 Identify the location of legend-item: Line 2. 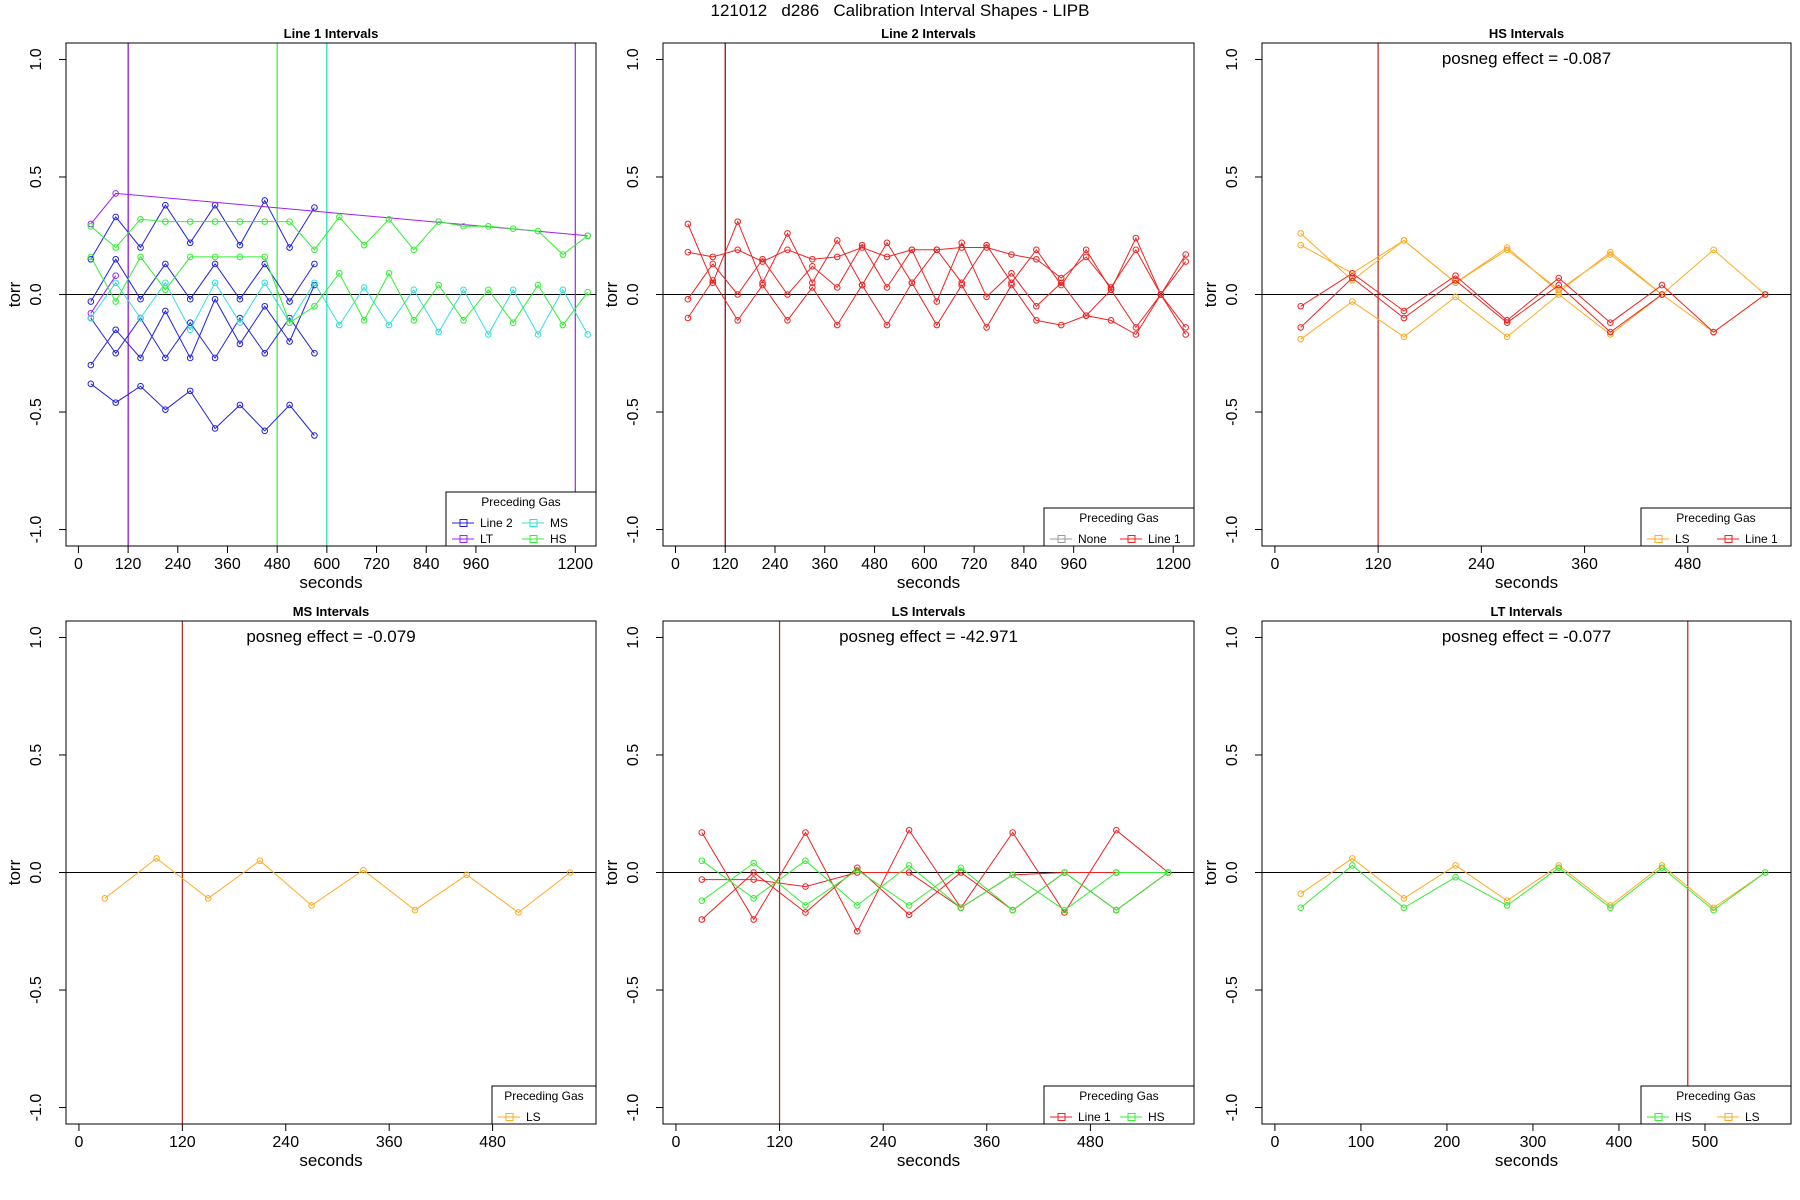
(482, 523).